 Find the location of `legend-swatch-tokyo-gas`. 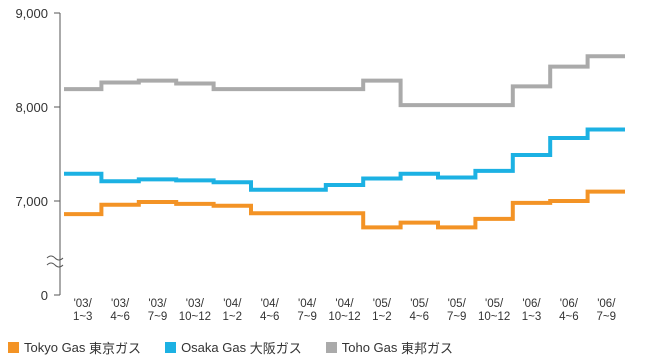

legend-swatch-tokyo-gas is located at coordinates (13, 347).